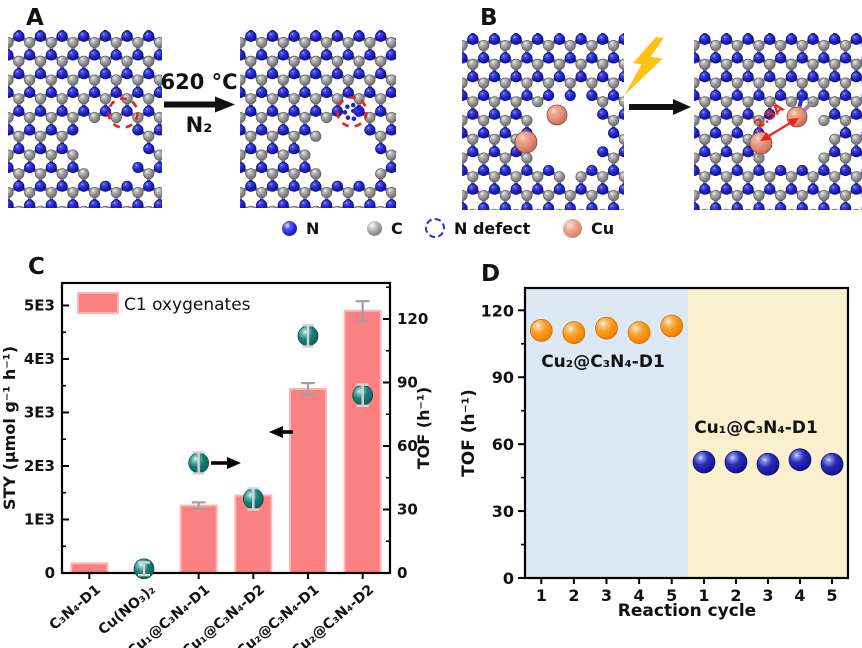  I want to click on reaction-atmosphere: N₂, so click(199, 125).